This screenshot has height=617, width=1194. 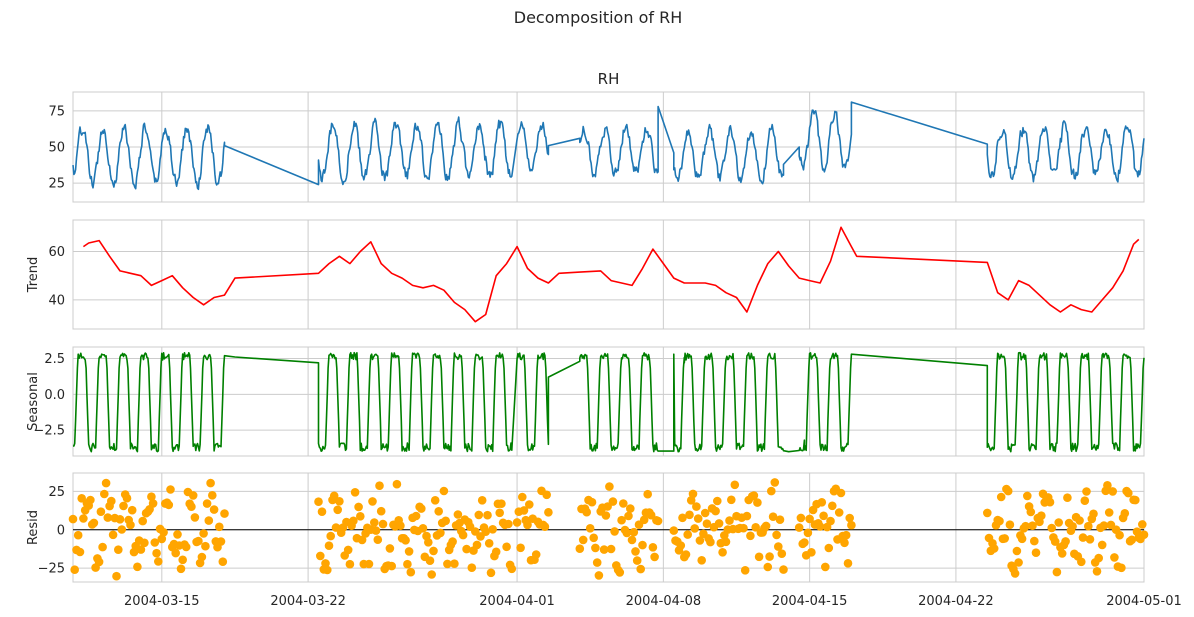 What do you see at coordinates (56, 184) in the screenshot?
I see `y-tick-label: 25` at bounding box center [56, 184].